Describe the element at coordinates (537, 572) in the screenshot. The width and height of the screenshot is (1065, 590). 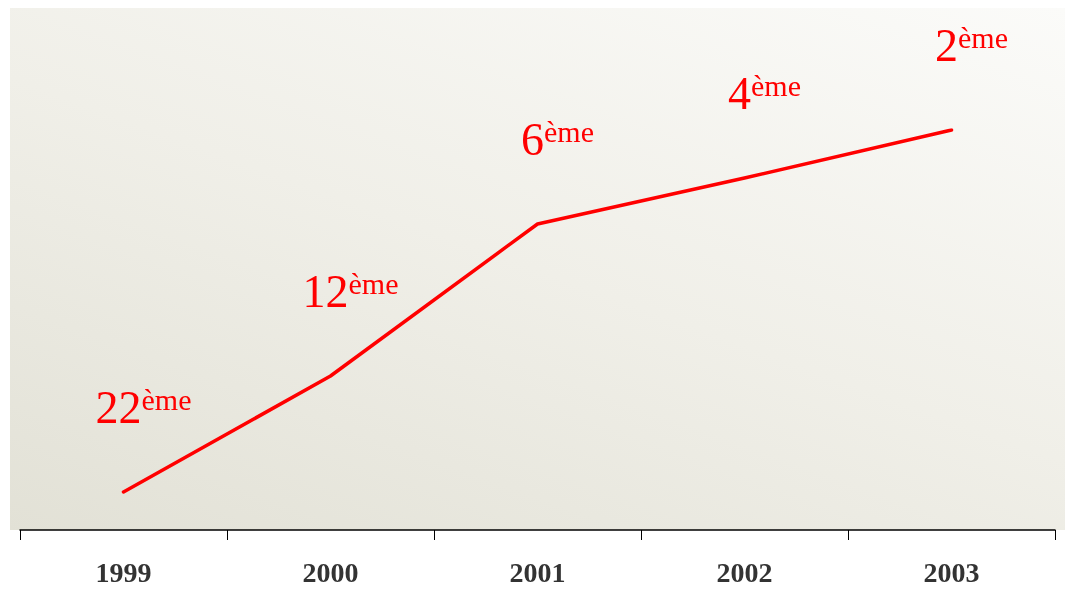
I see `x-tick-label: 2001` at that location.